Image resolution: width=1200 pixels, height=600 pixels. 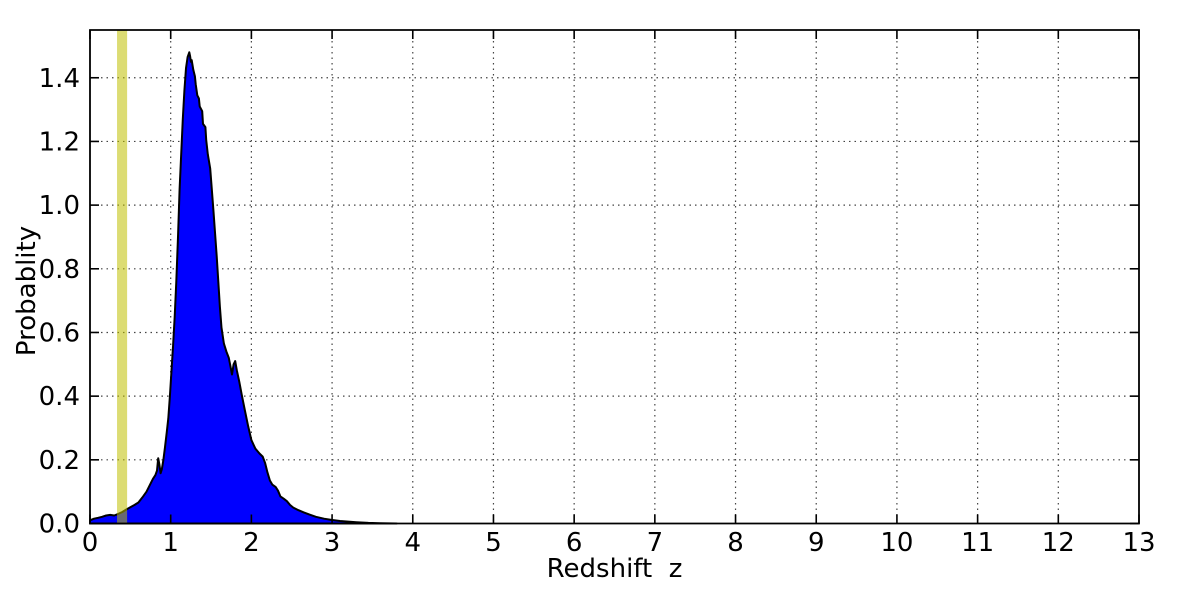 I want to click on x-tick-label: 3, so click(x=332, y=543).